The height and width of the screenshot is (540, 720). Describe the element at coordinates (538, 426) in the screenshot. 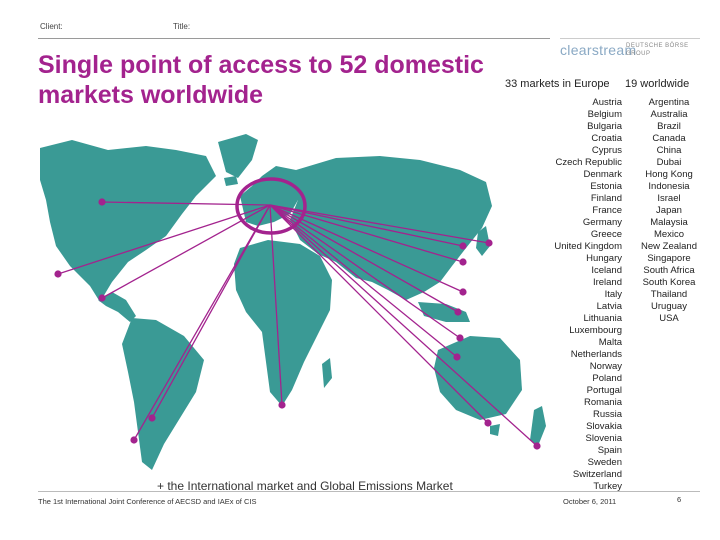

I see `new-zealand-shape` at that location.